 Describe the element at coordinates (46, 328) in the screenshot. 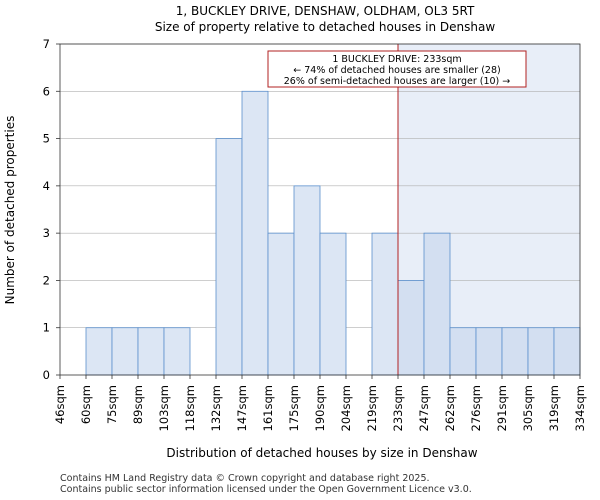

I see `y-tick-label: 1` at that location.